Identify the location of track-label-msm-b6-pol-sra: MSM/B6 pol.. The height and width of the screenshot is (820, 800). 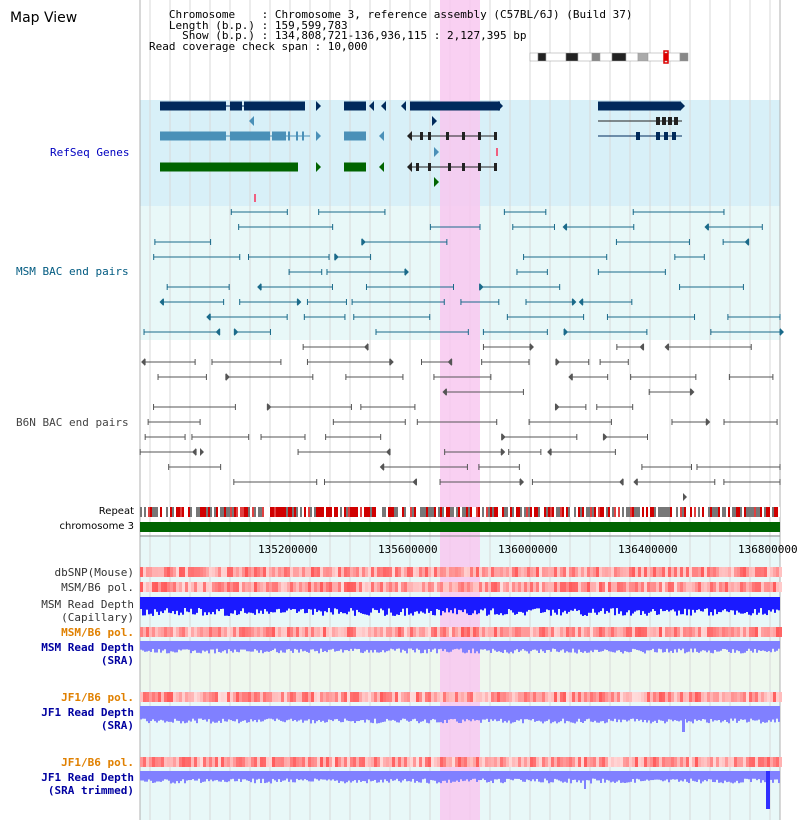
(97, 632).